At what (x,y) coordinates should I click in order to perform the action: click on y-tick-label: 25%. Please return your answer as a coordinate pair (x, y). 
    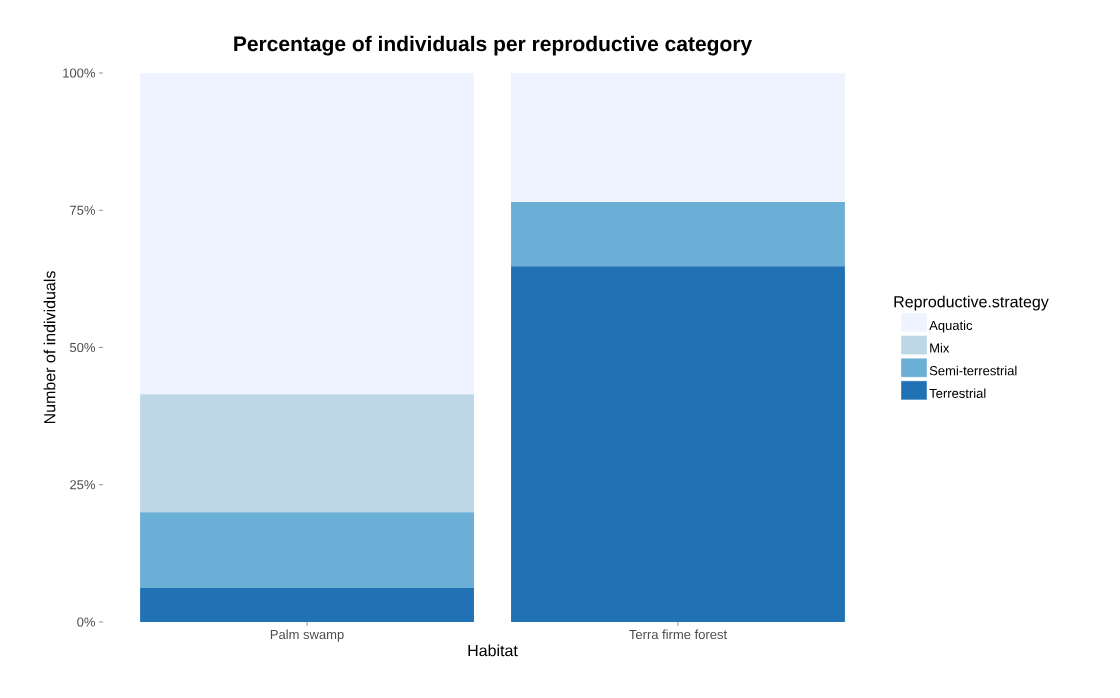
    Looking at the image, I should click on (83, 485).